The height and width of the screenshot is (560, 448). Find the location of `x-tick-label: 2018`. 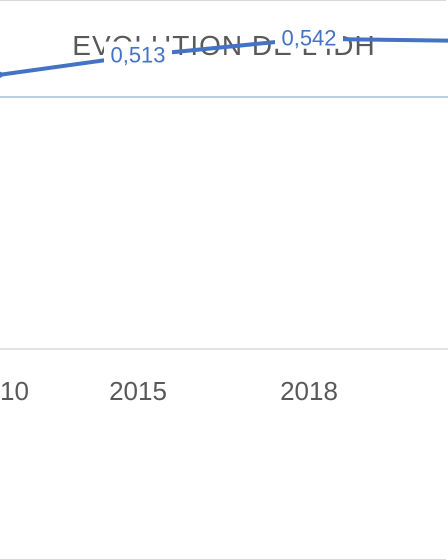

x-tick-label: 2018 is located at coordinates (309, 391).